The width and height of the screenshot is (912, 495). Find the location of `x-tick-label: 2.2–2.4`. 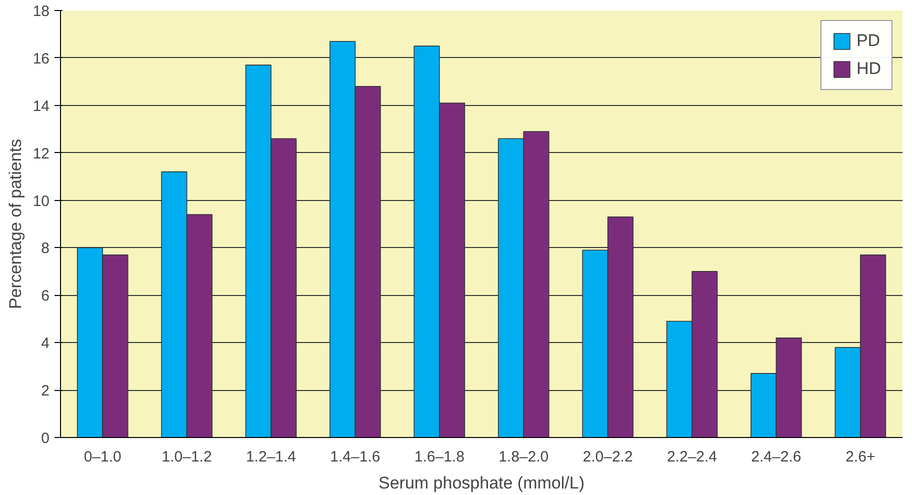

x-tick-label: 2.2–2.4 is located at coordinates (692, 457).